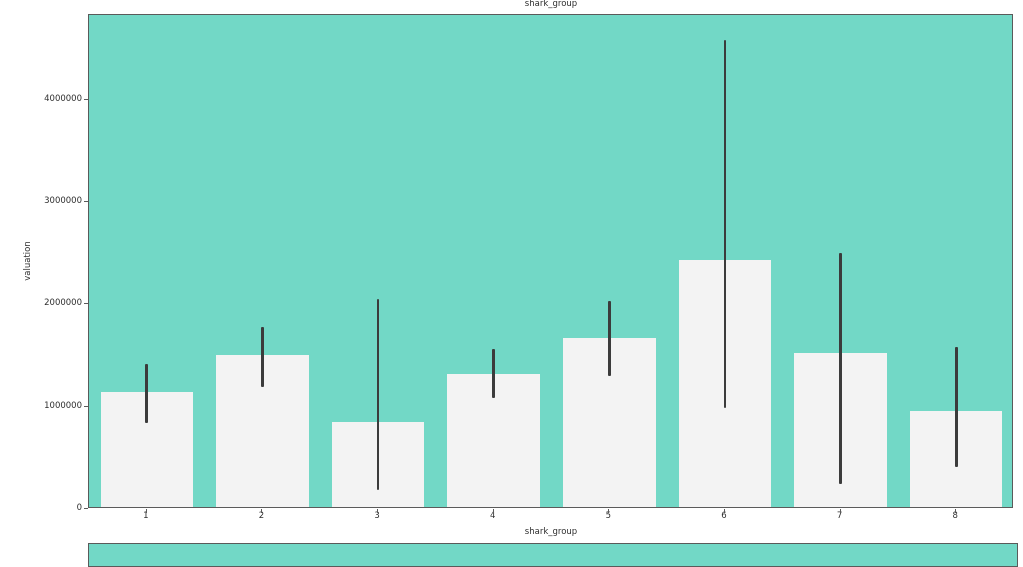  What do you see at coordinates (492, 516) in the screenshot?
I see `x-tick-label: 4` at bounding box center [492, 516].